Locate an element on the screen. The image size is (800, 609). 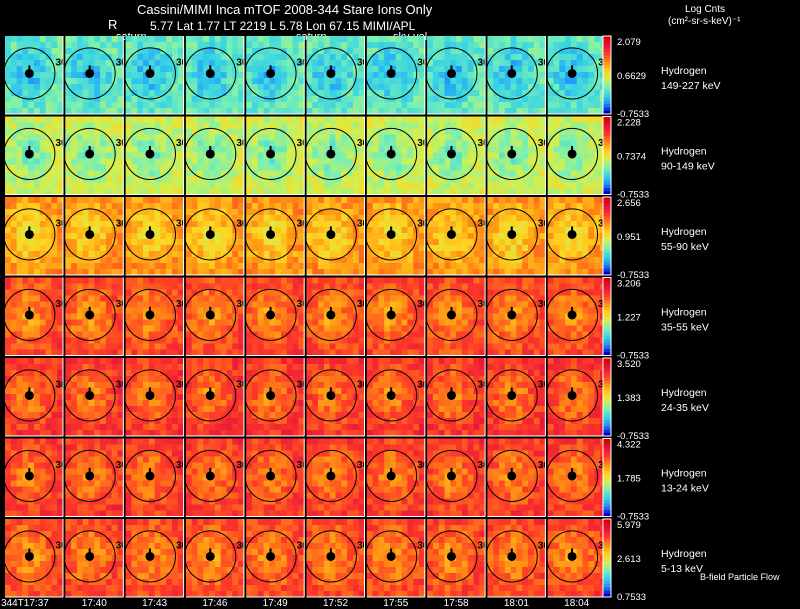
saturn-marker is located at coordinates (29, 73).